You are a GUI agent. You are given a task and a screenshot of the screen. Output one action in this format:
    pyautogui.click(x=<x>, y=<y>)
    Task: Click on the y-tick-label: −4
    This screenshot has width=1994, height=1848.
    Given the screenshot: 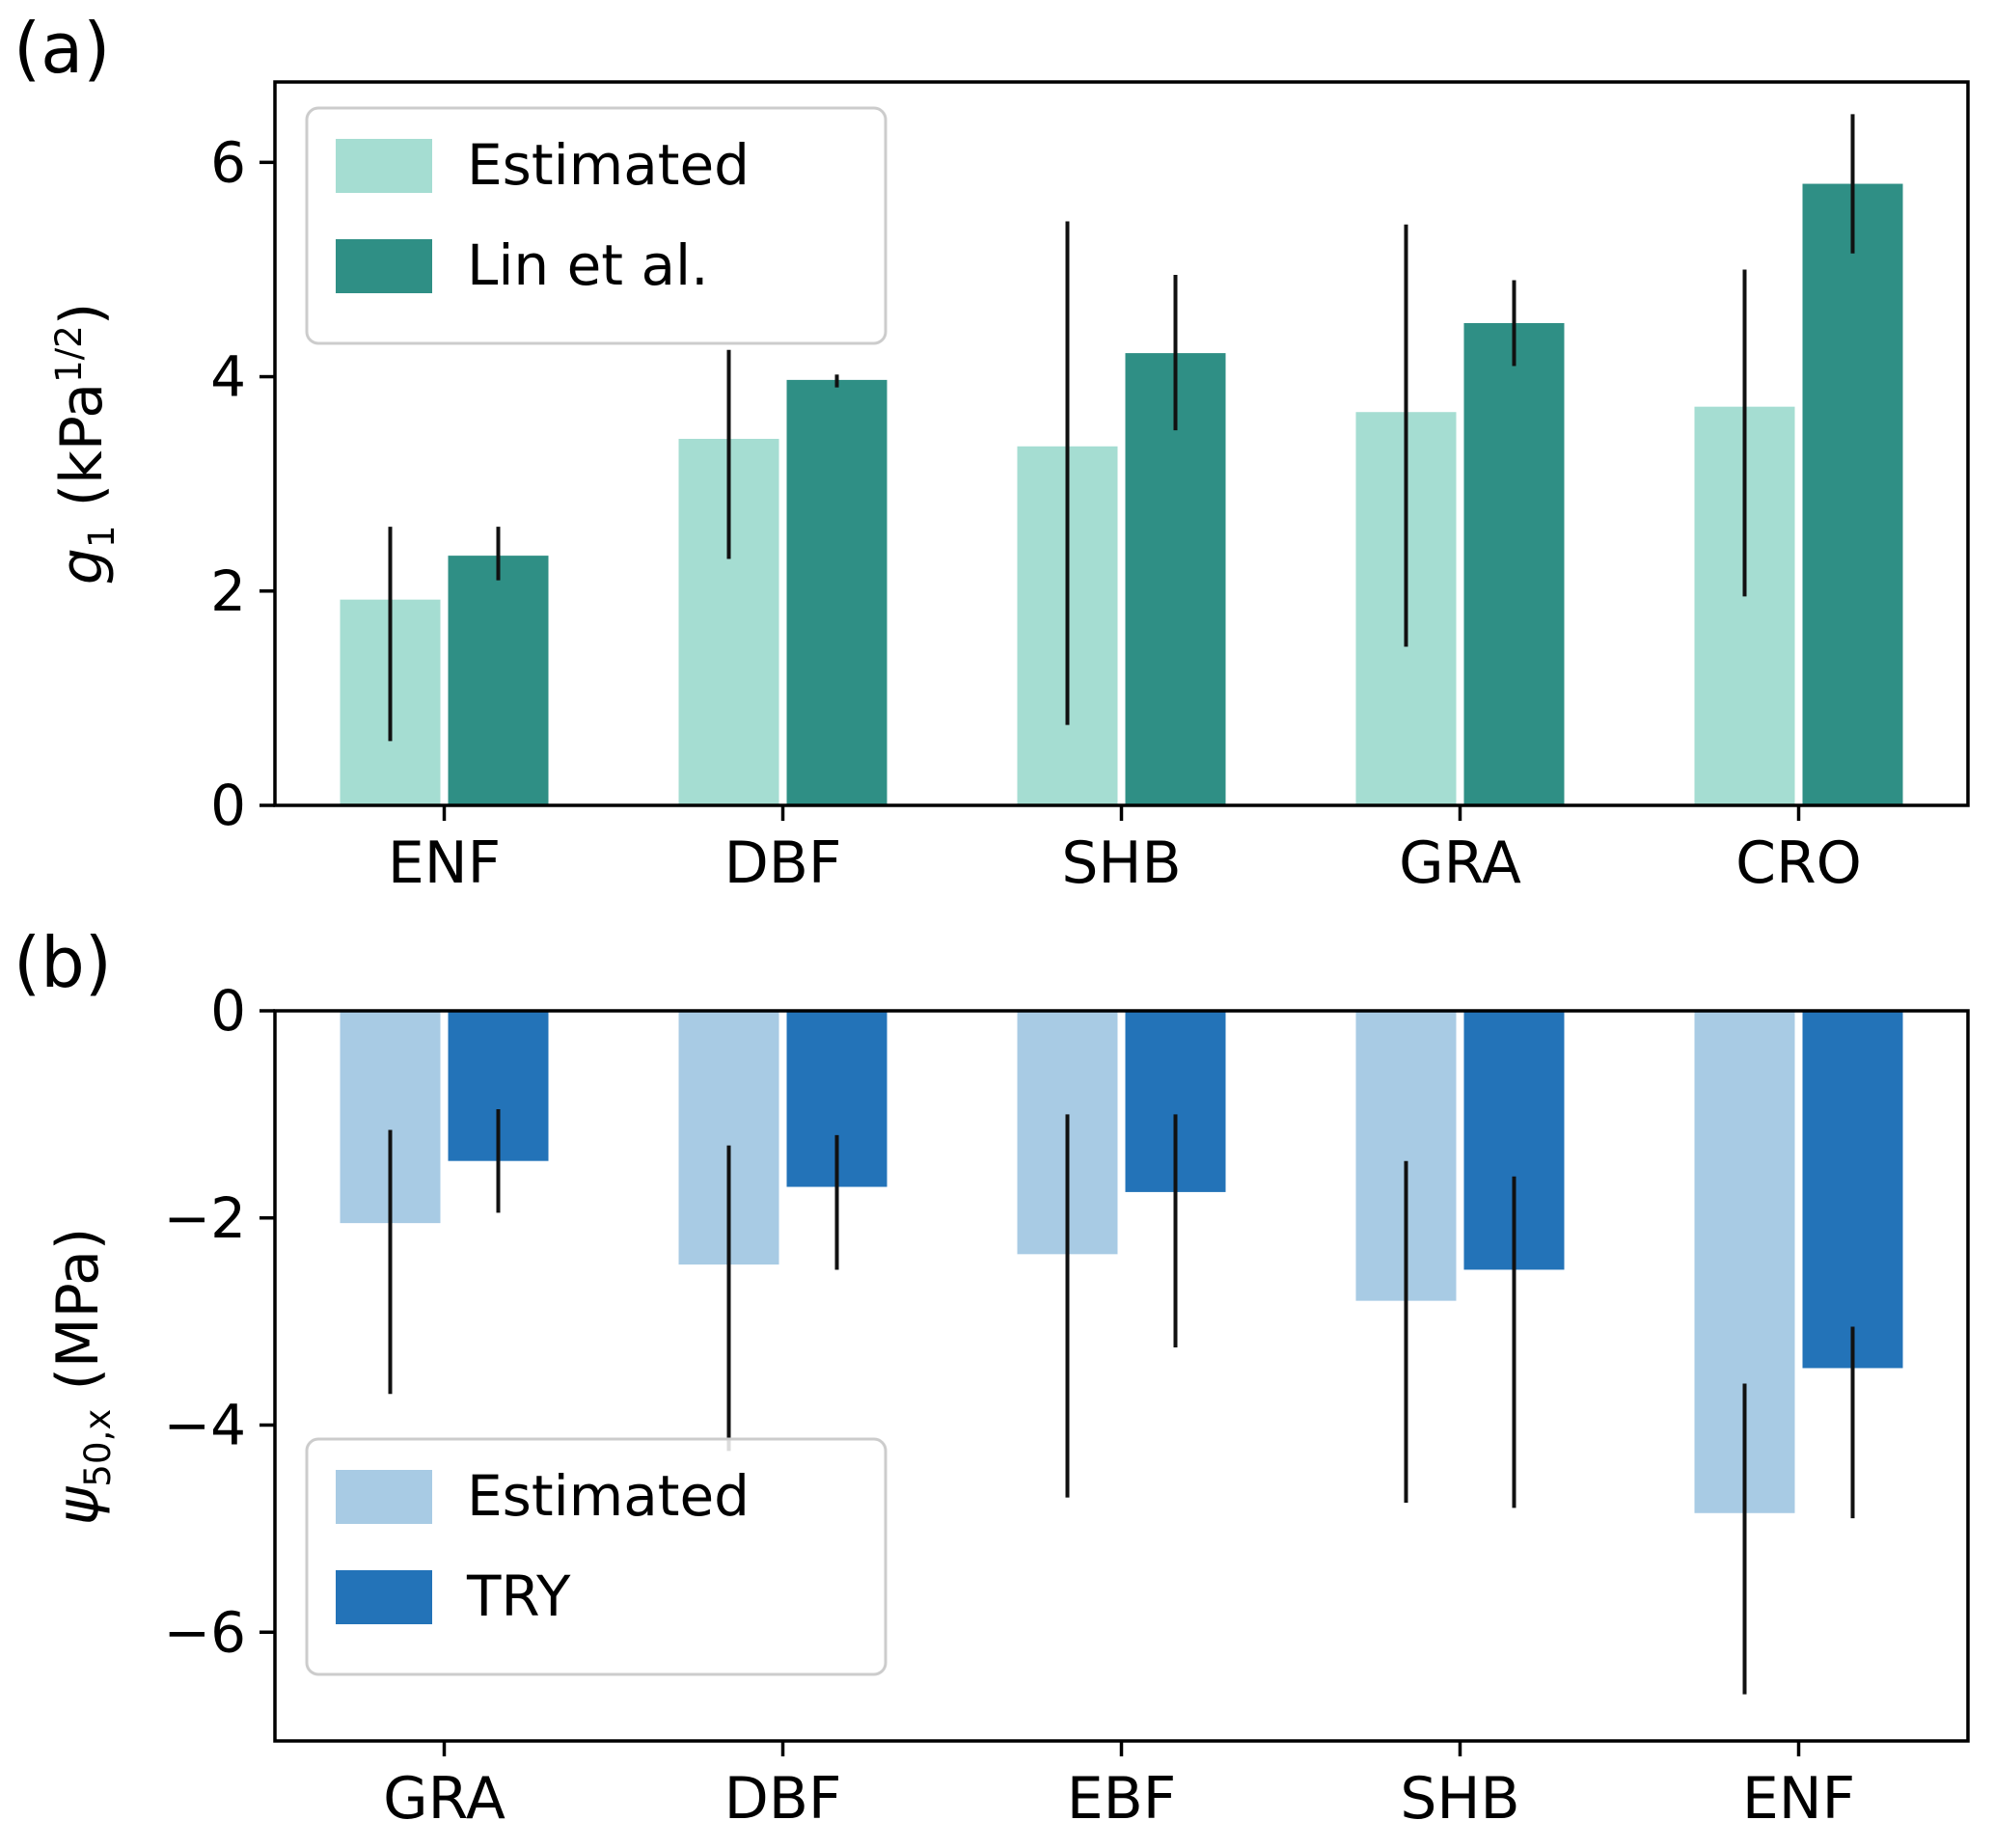 What is the action you would take?
    pyautogui.click(x=205, y=1425)
    